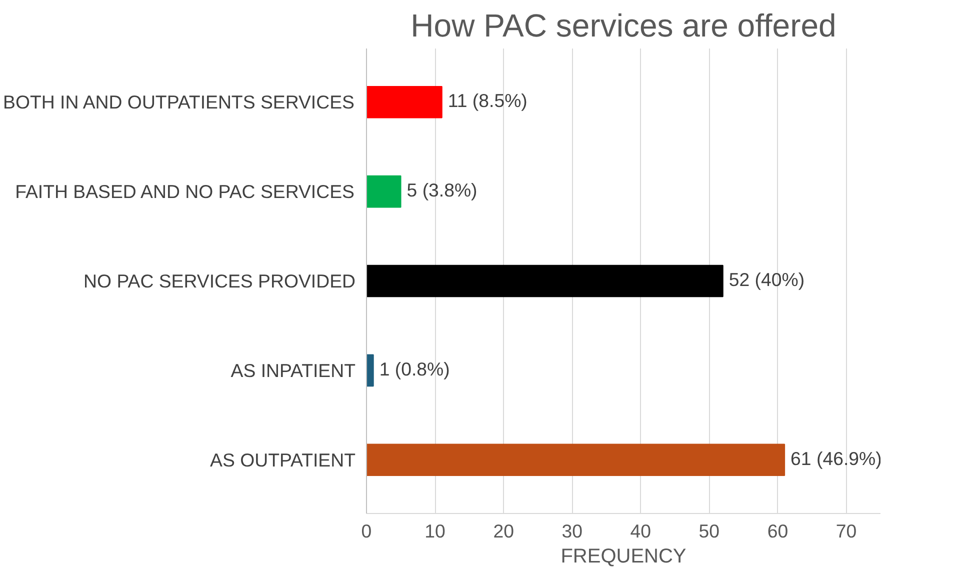  I want to click on x-axis-title: FREQUENCY, so click(623, 557).